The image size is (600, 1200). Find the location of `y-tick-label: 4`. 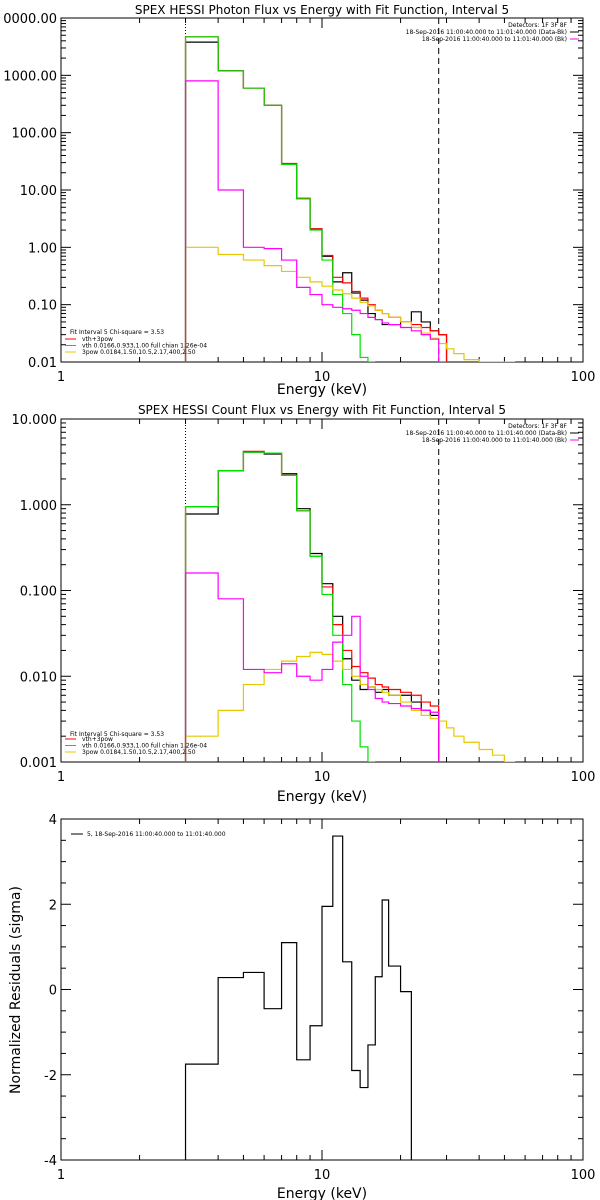

y-tick-label: 4 is located at coordinates (53, 820).